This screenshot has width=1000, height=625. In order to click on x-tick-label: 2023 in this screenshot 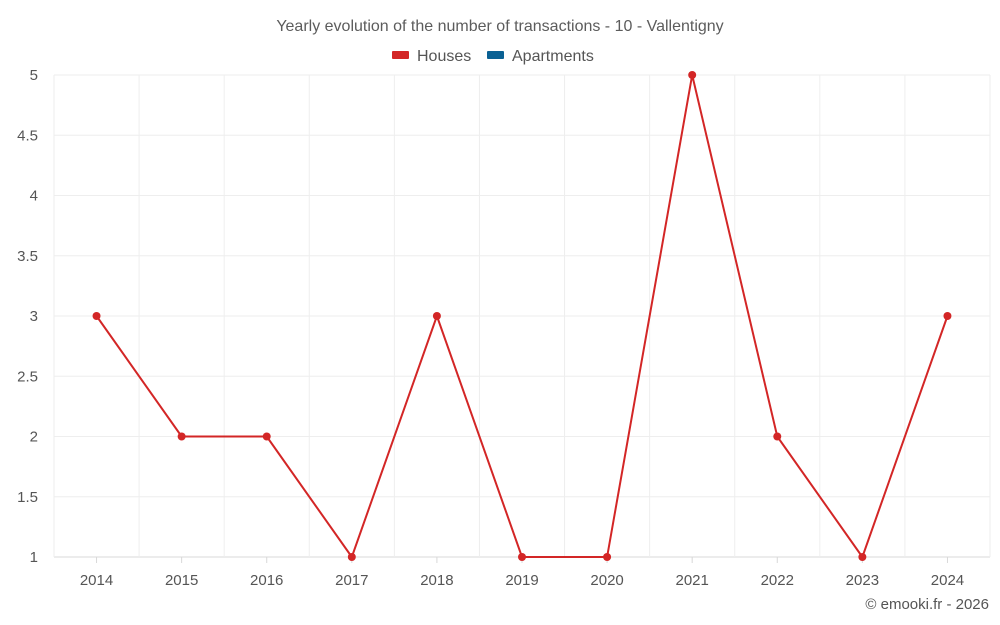, I will do `click(862, 580)`.